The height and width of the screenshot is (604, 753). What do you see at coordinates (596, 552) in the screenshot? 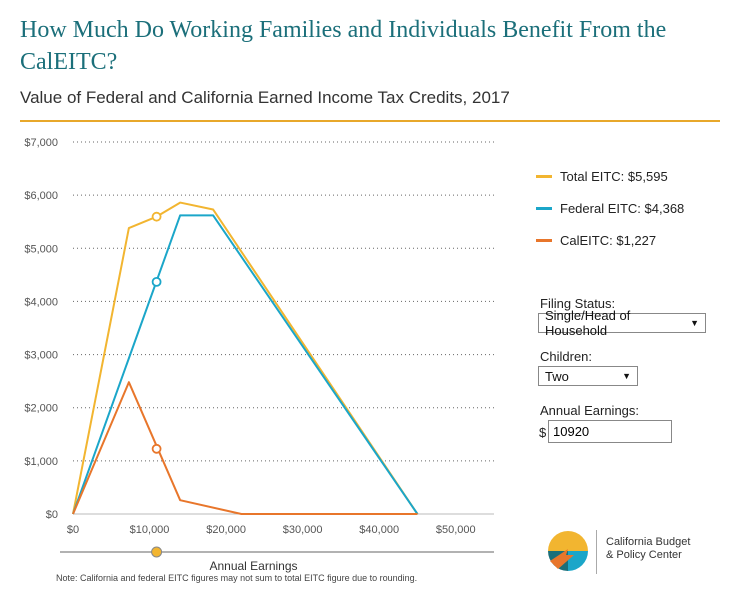
I see `logo-divider` at bounding box center [596, 552].